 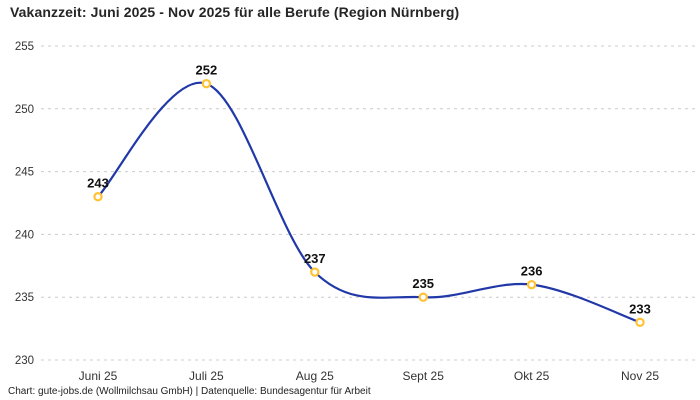 I want to click on data-point-label: 233, so click(x=640, y=308).